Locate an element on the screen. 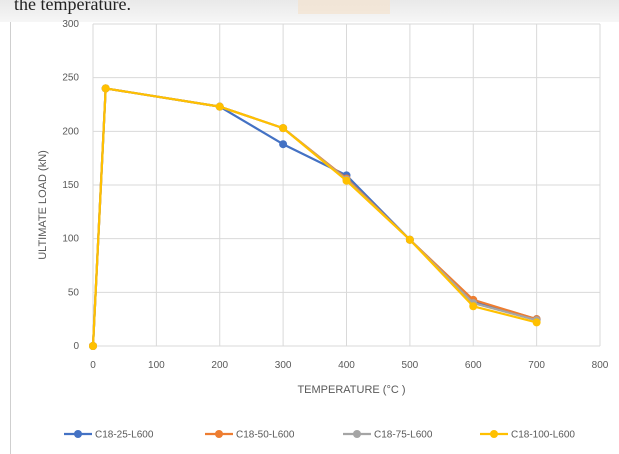 This screenshot has width=619, height=454. x-axis-title: TEMPERATURE (°C ) is located at coordinates (351, 390).